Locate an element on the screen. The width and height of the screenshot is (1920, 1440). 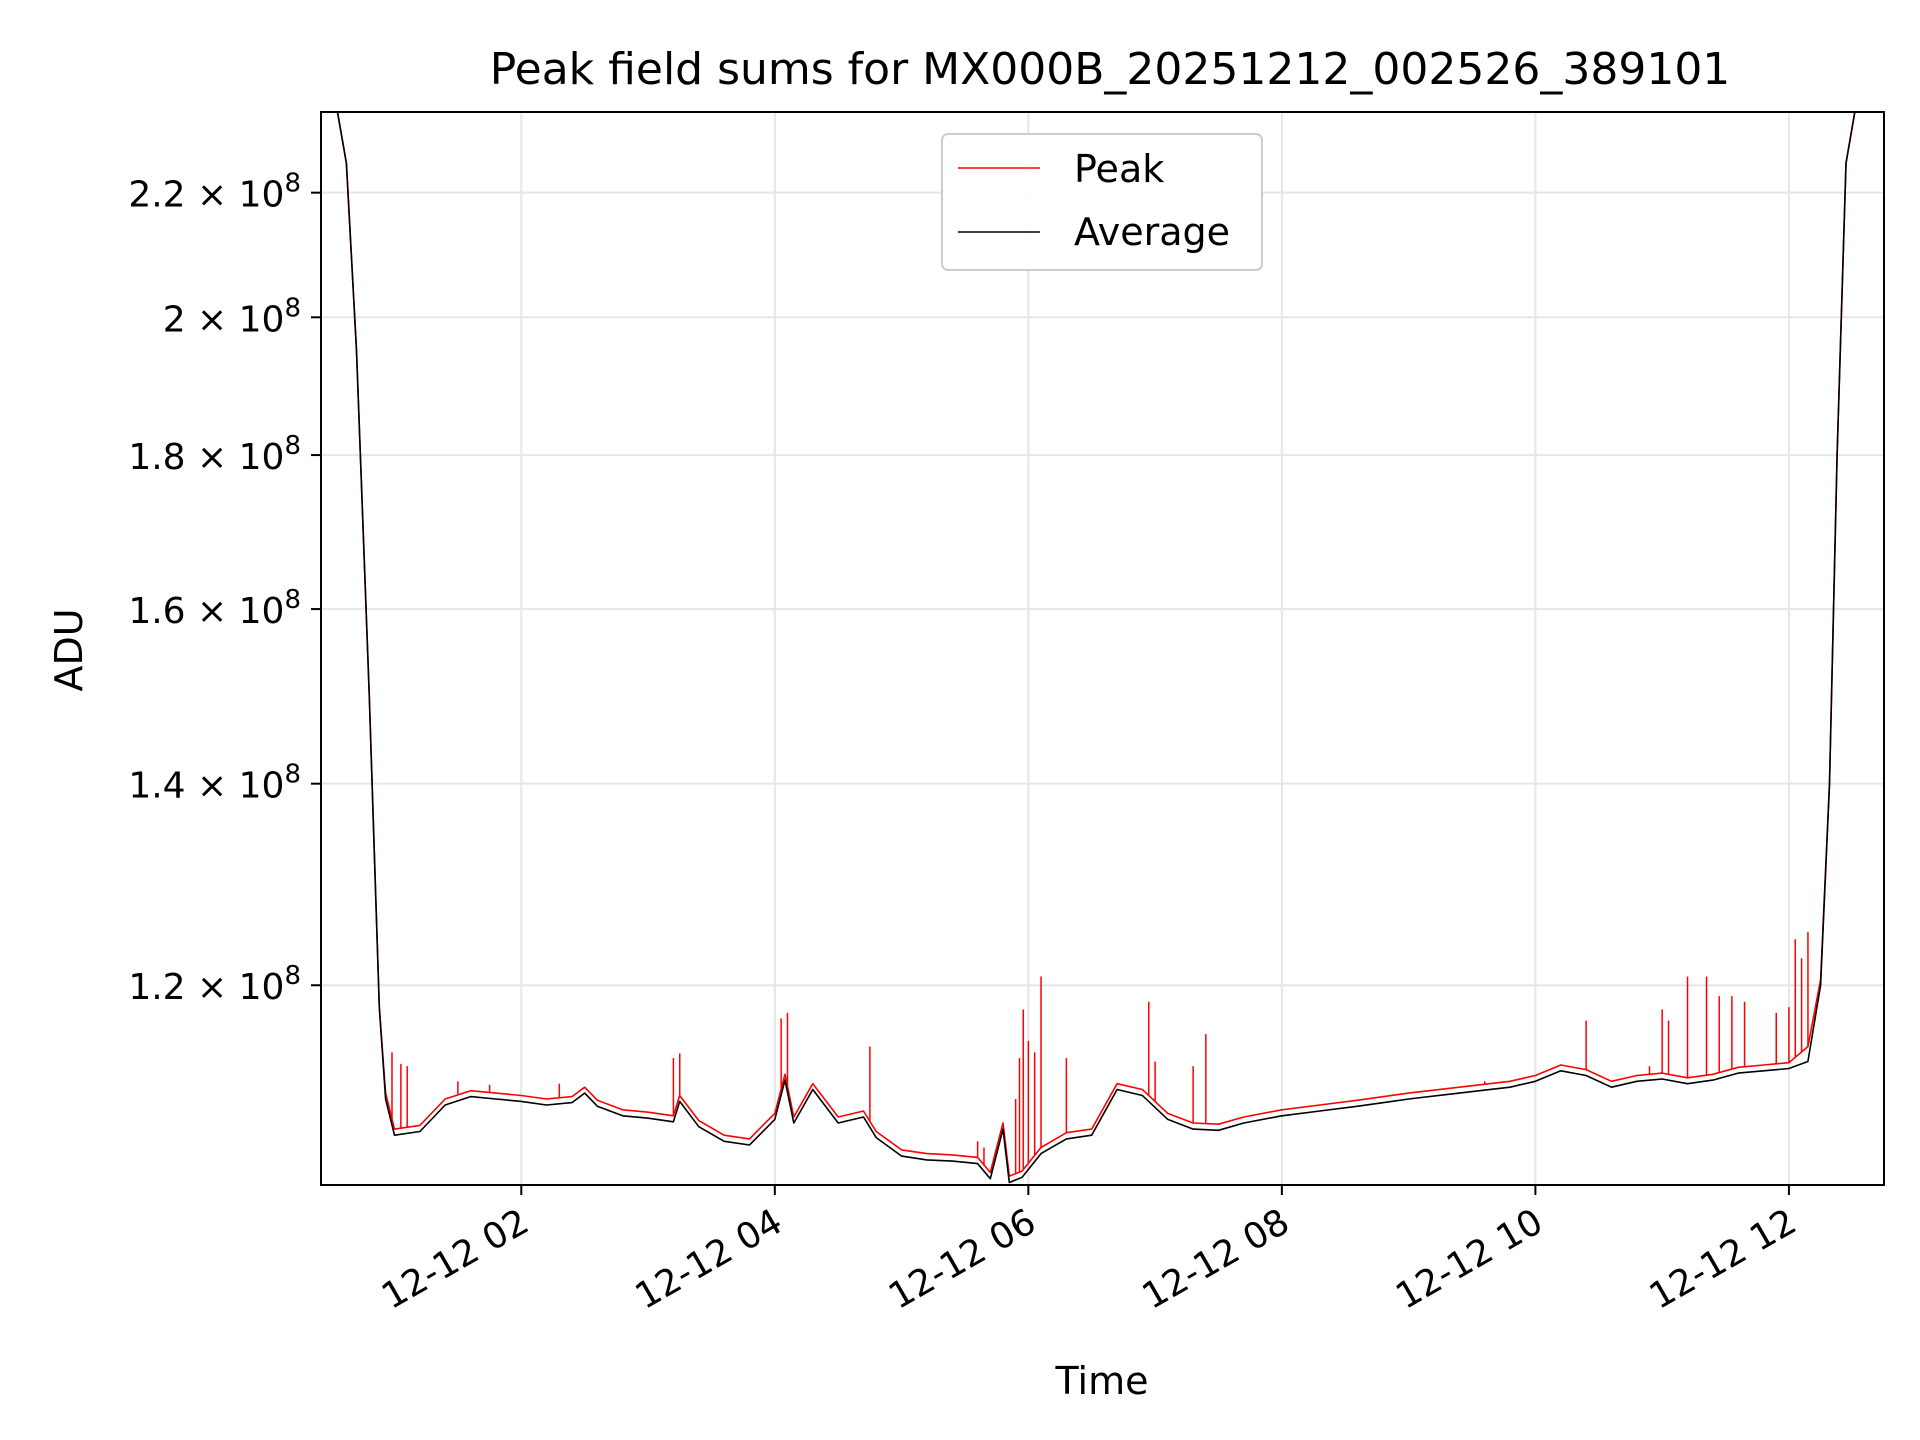
y-tick-label-4: 2 × 108 is located at coordinates (232, 316).